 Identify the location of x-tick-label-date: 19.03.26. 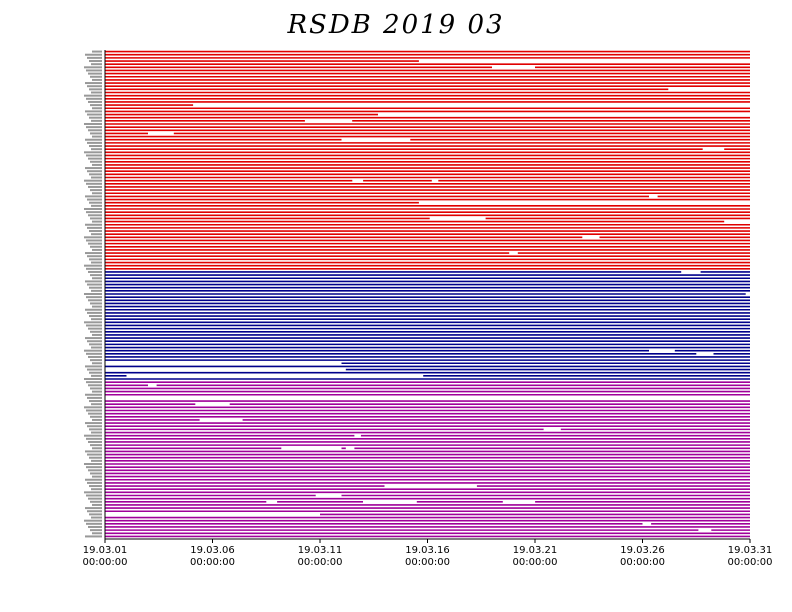
(642, 550).